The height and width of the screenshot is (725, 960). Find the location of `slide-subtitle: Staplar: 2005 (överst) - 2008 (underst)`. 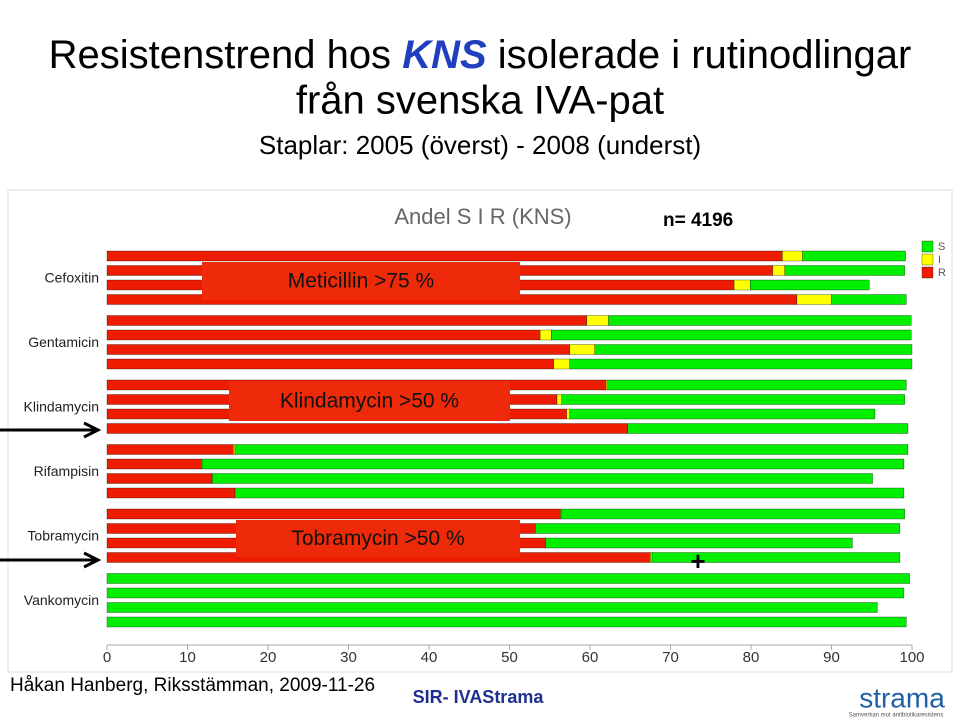

slide-subtitle: Staplar: 2005 (överst) - 2008 (underst) is located at coordinates (480, 145).